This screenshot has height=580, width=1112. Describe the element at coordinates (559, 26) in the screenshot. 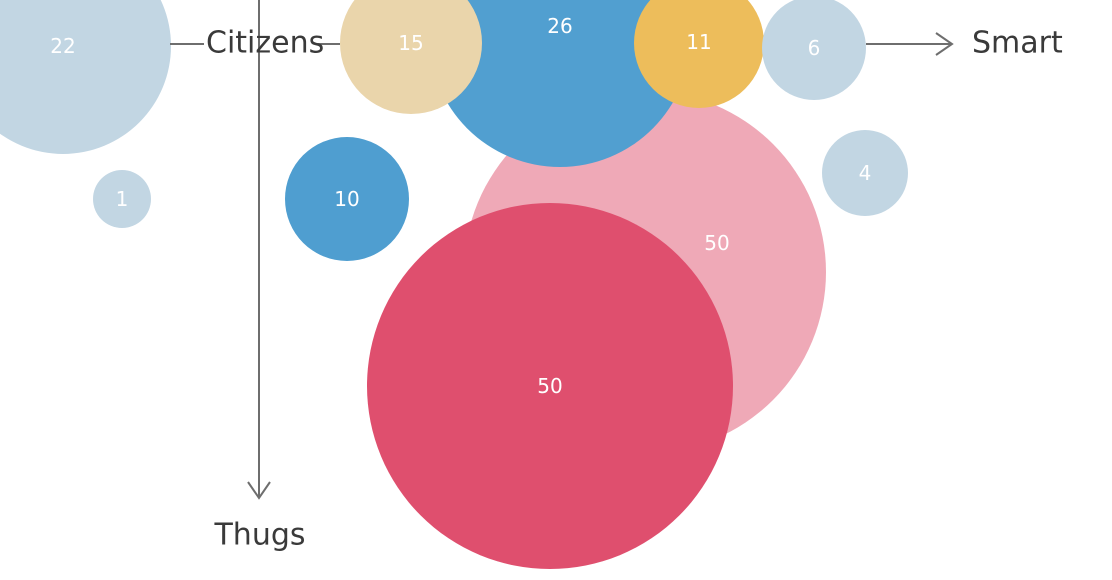

I see `bubble-label-26-3: 26` at that location.